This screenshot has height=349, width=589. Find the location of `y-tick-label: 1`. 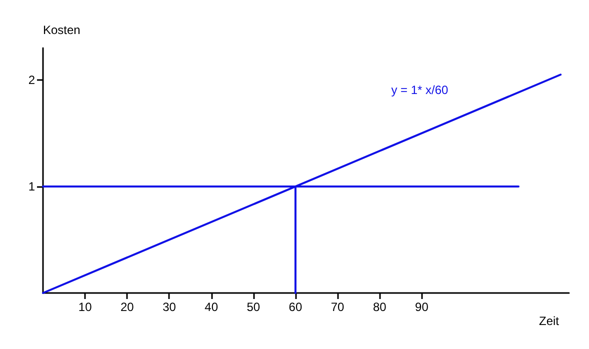

y-tick-label: 1 is located at coordinates (32, 186).